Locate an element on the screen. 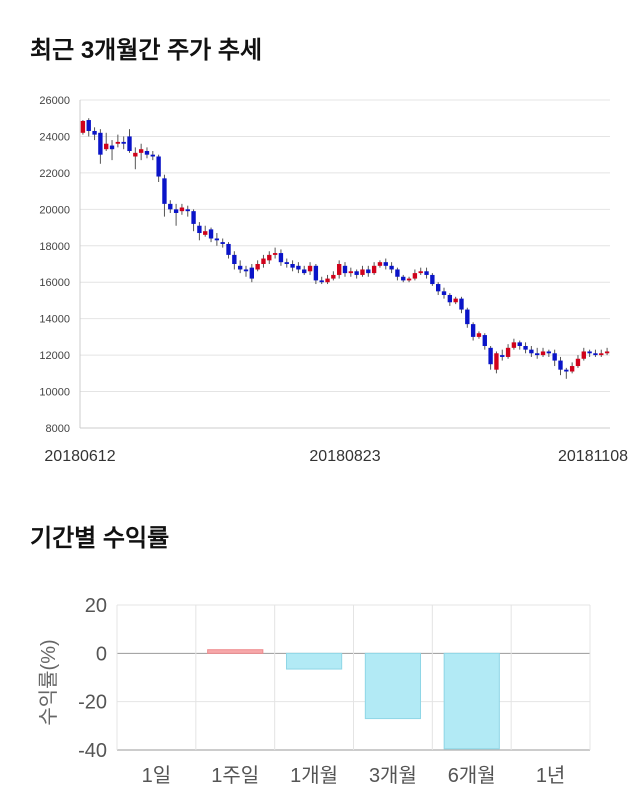  y-tick-label: 14000 is located at coordinates (54, 320).